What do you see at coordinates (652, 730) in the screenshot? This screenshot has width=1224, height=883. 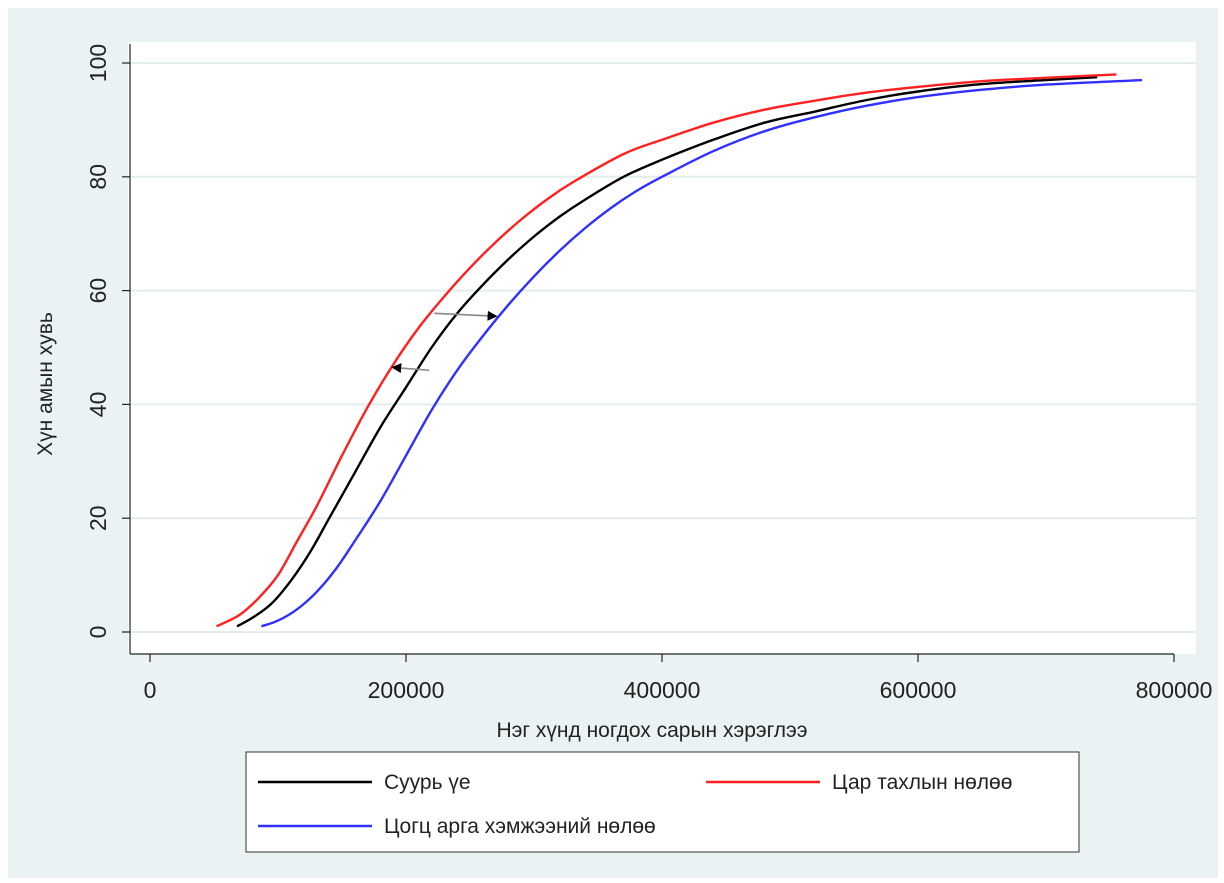 I see `x-axis-title: Нэг хүнд ногдох сарын хэрэглээ` at bounding box center [652, 730].